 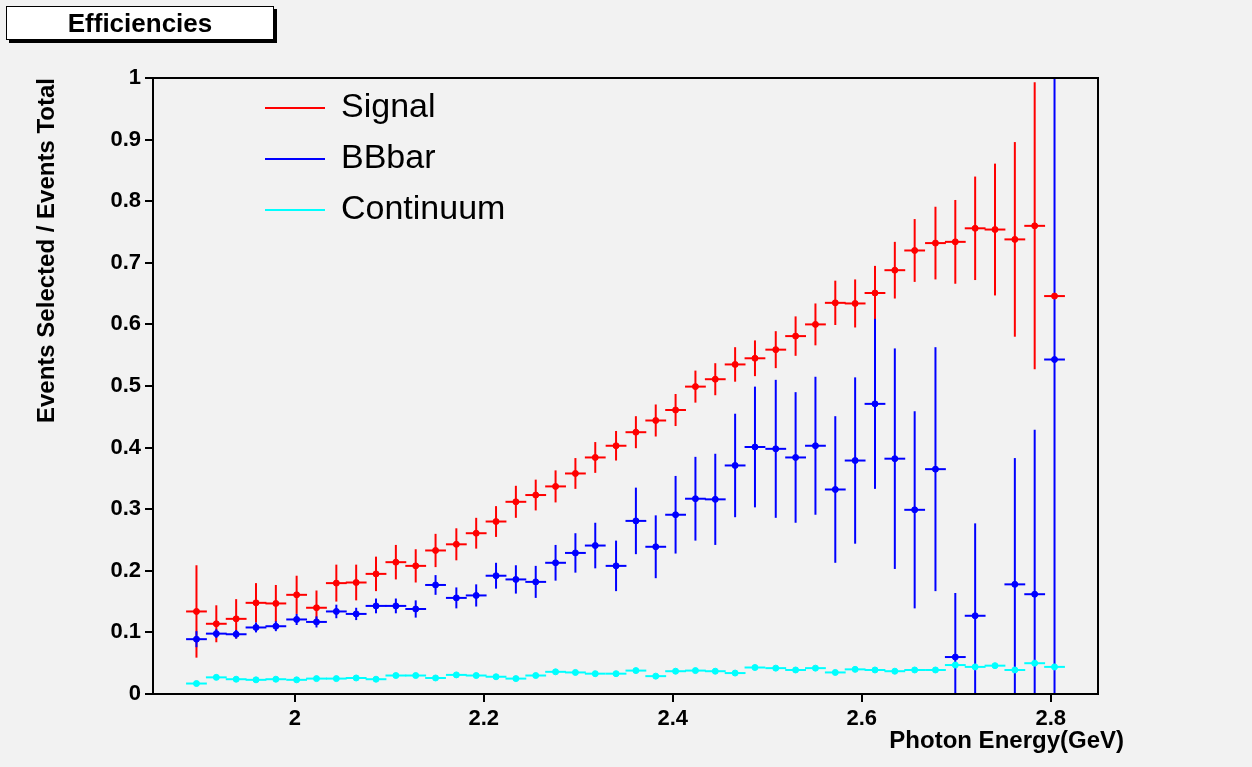 What do you see at coordinates (125, 569) in the screenshot?
I see `y-tick-label: 0.2` at bounding box center [125, 569].